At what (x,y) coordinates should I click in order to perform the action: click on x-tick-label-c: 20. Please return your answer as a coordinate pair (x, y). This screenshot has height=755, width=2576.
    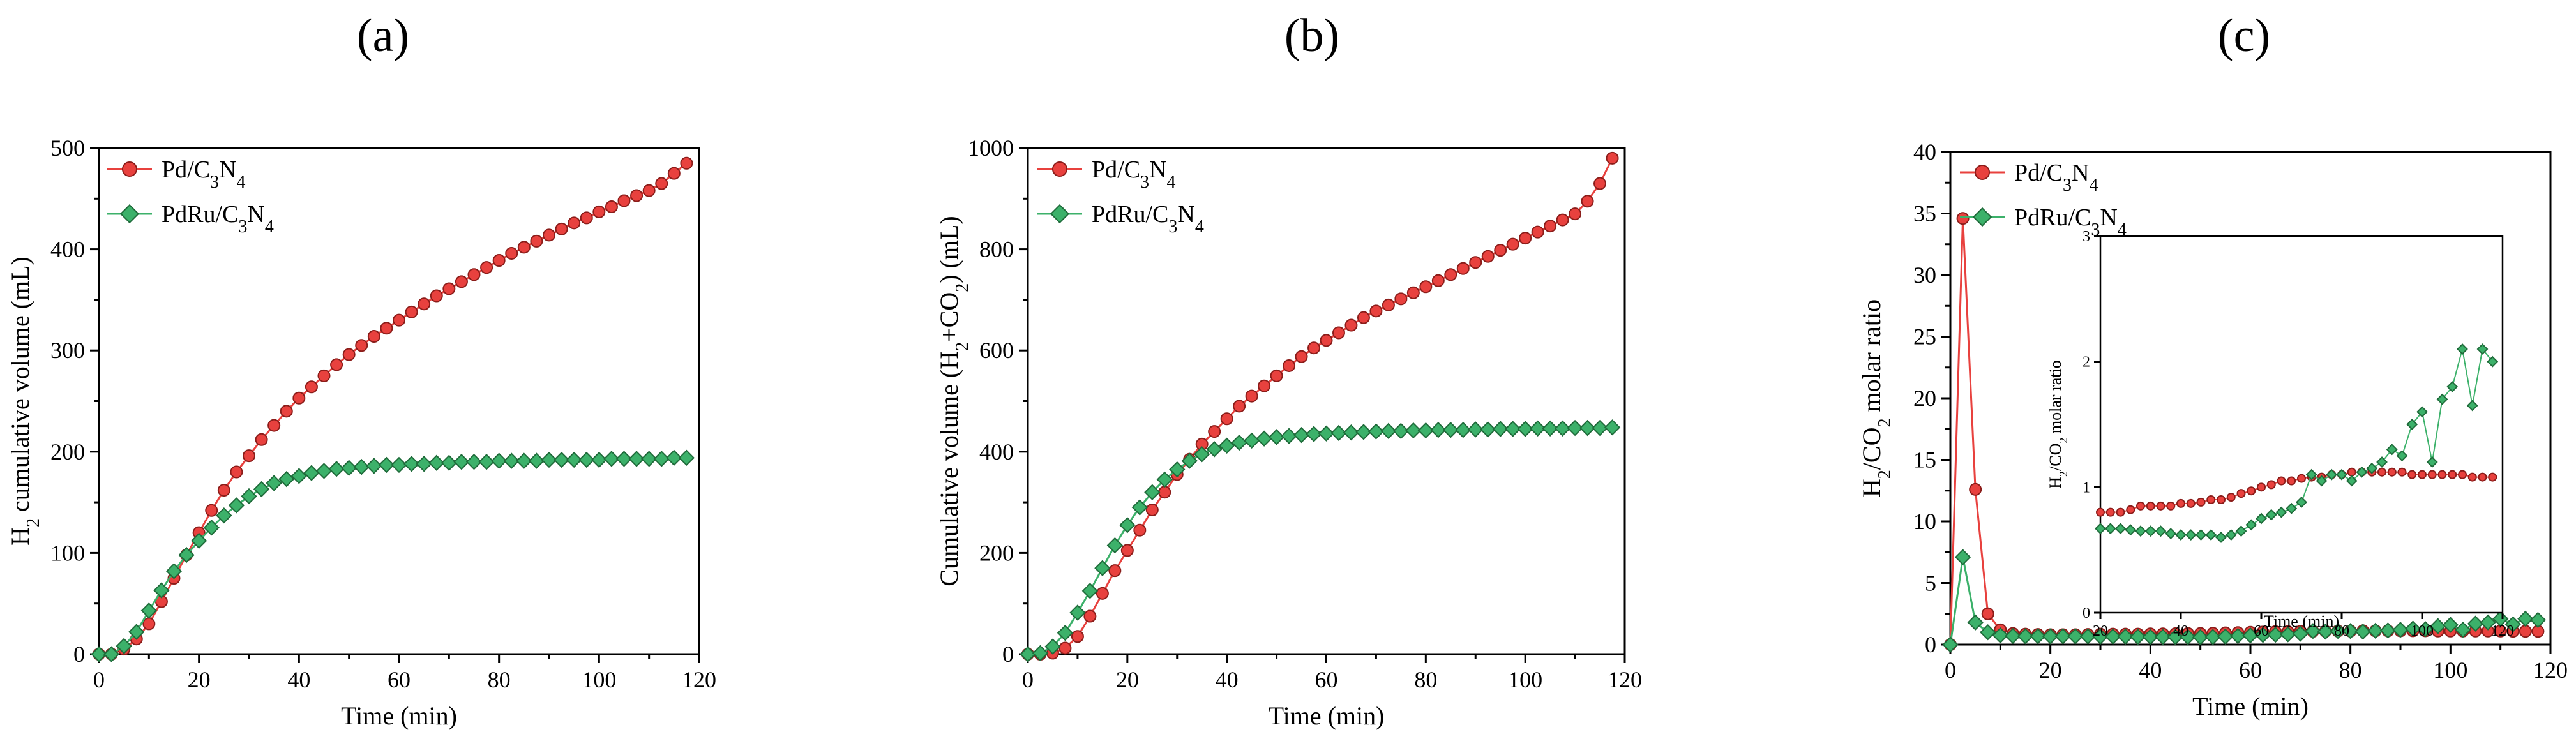
    Looking at the image, I should click on (2050, 670).